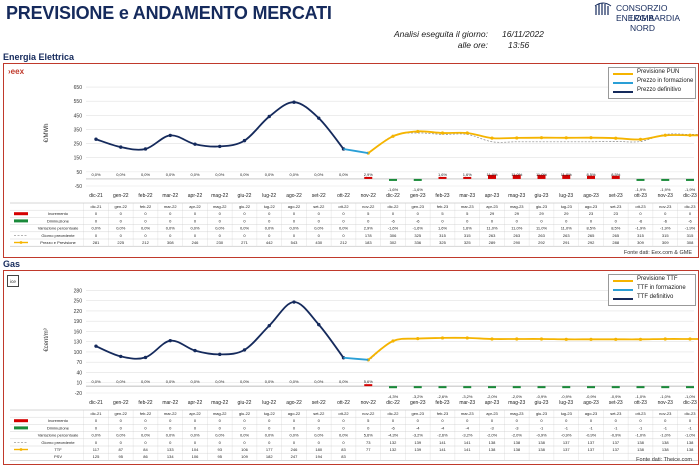 This screenshot has height=465, width=700. I want to click on y-tick-label: -50, so click(78, 187).